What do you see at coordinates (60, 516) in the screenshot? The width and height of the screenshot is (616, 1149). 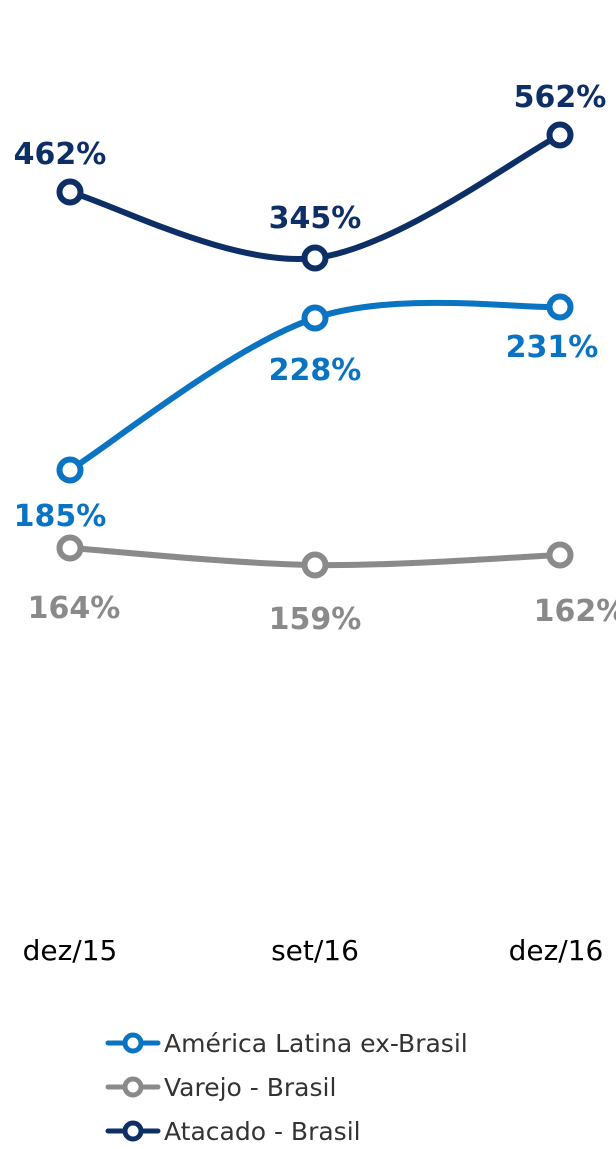 I see `data-label-america-latina-1: 185%` at bounding box center [60, 516].